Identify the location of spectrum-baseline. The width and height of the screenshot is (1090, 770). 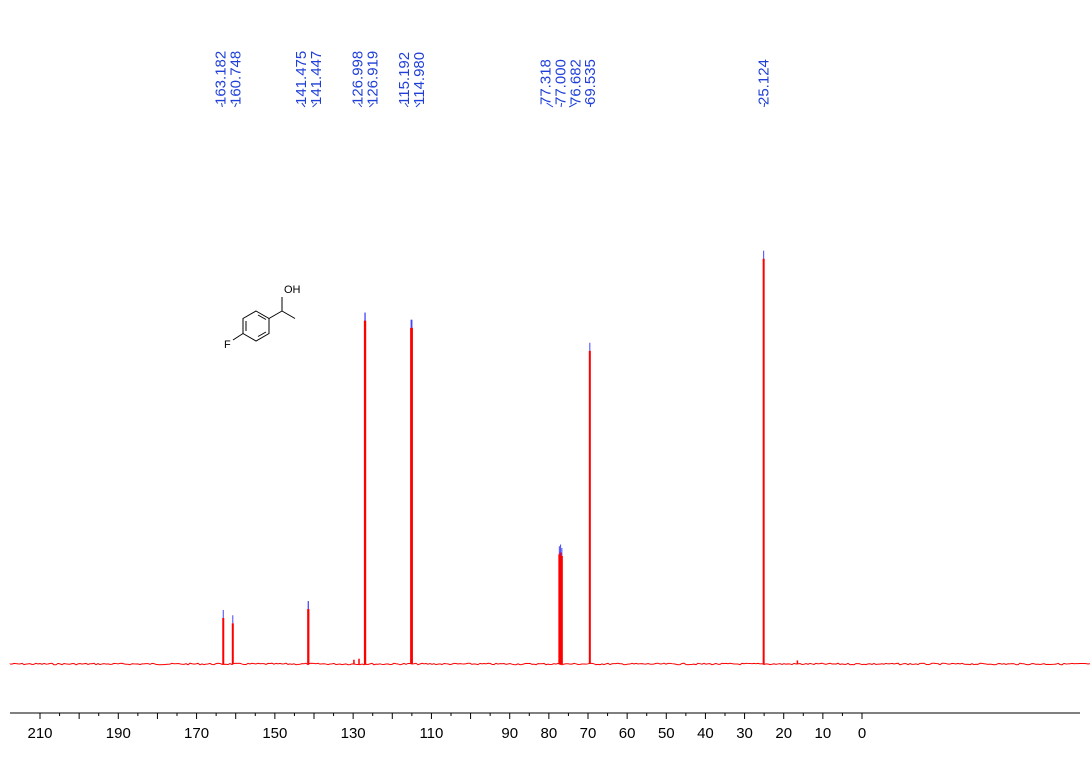
(549, 664).